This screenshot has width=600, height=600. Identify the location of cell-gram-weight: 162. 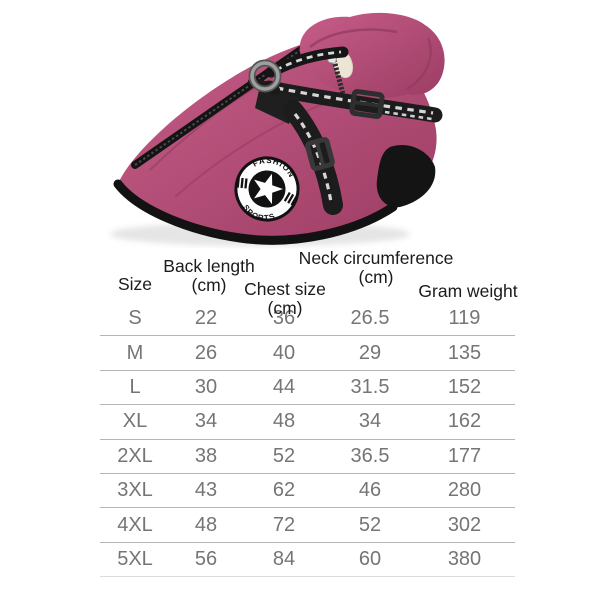
(464, 421).